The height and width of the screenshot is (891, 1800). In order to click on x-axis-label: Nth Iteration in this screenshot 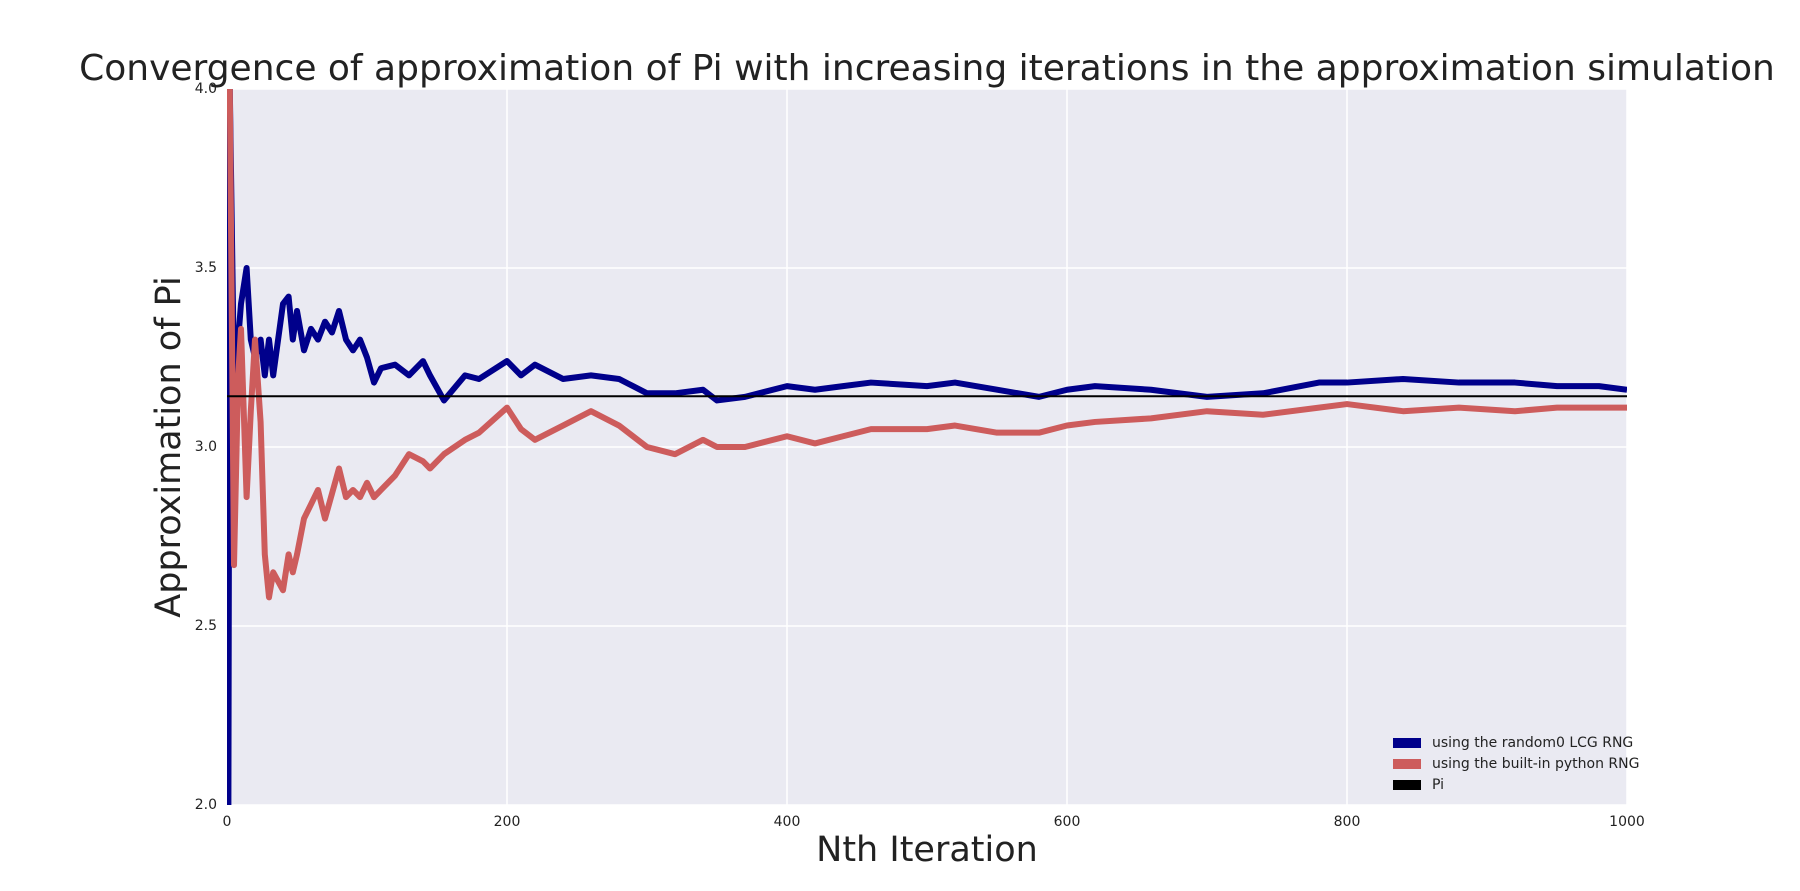, I will do `click(927, 850)`.